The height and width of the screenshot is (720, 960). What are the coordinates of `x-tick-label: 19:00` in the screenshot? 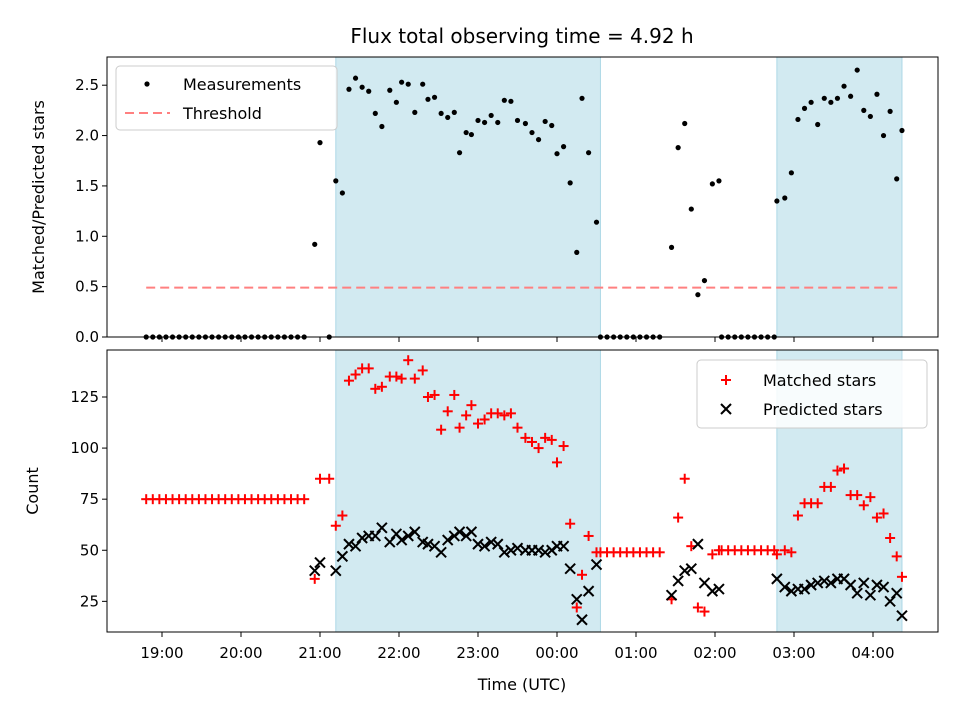 It's located at (161, 653).